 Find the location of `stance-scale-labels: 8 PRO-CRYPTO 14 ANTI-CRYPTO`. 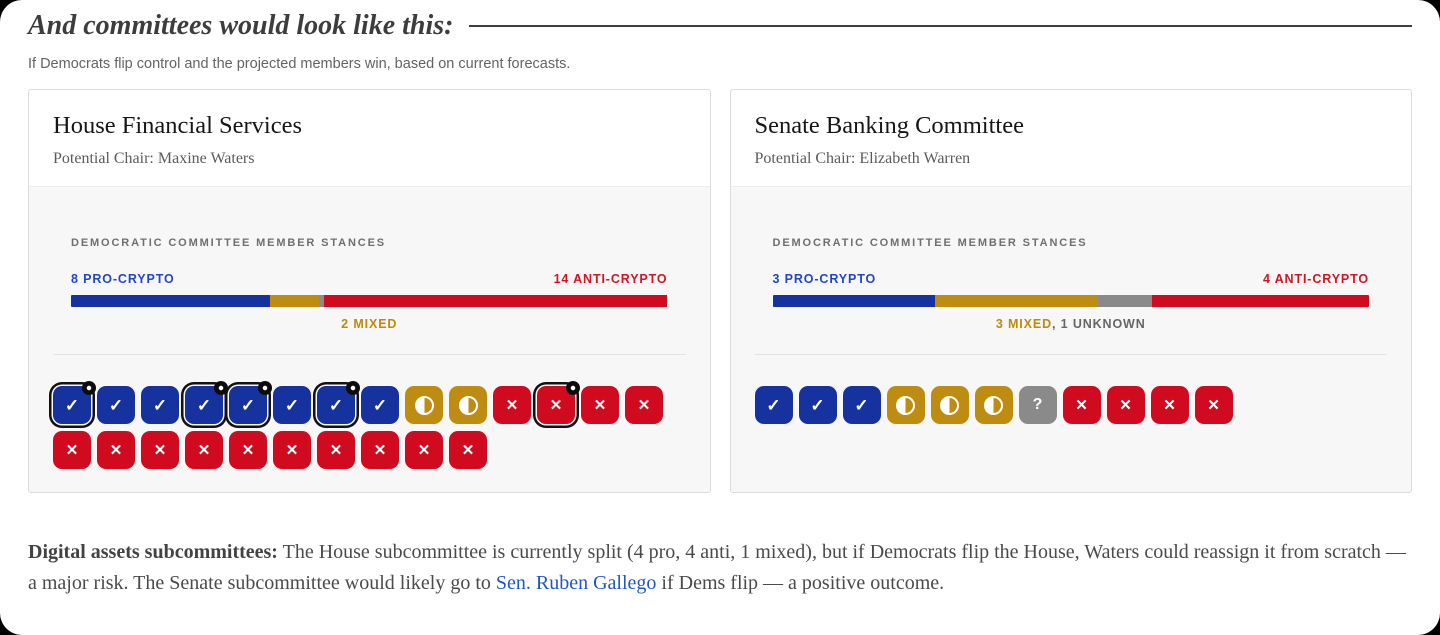

stance-scale-labels: 8 PRO-CRYPTO 14 ANTI-CRYPTO is located at coordinates (369, 279).